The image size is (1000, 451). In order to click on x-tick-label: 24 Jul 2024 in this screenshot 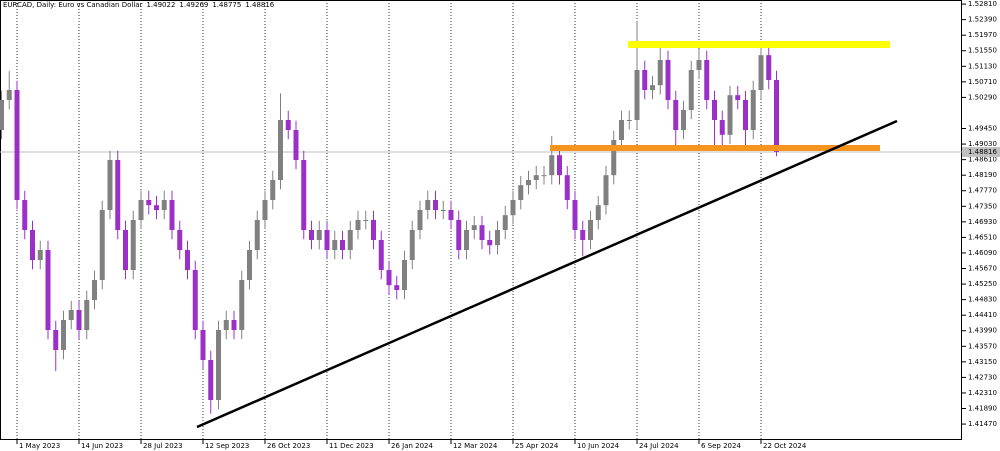, I will do `click(659, 446)`.